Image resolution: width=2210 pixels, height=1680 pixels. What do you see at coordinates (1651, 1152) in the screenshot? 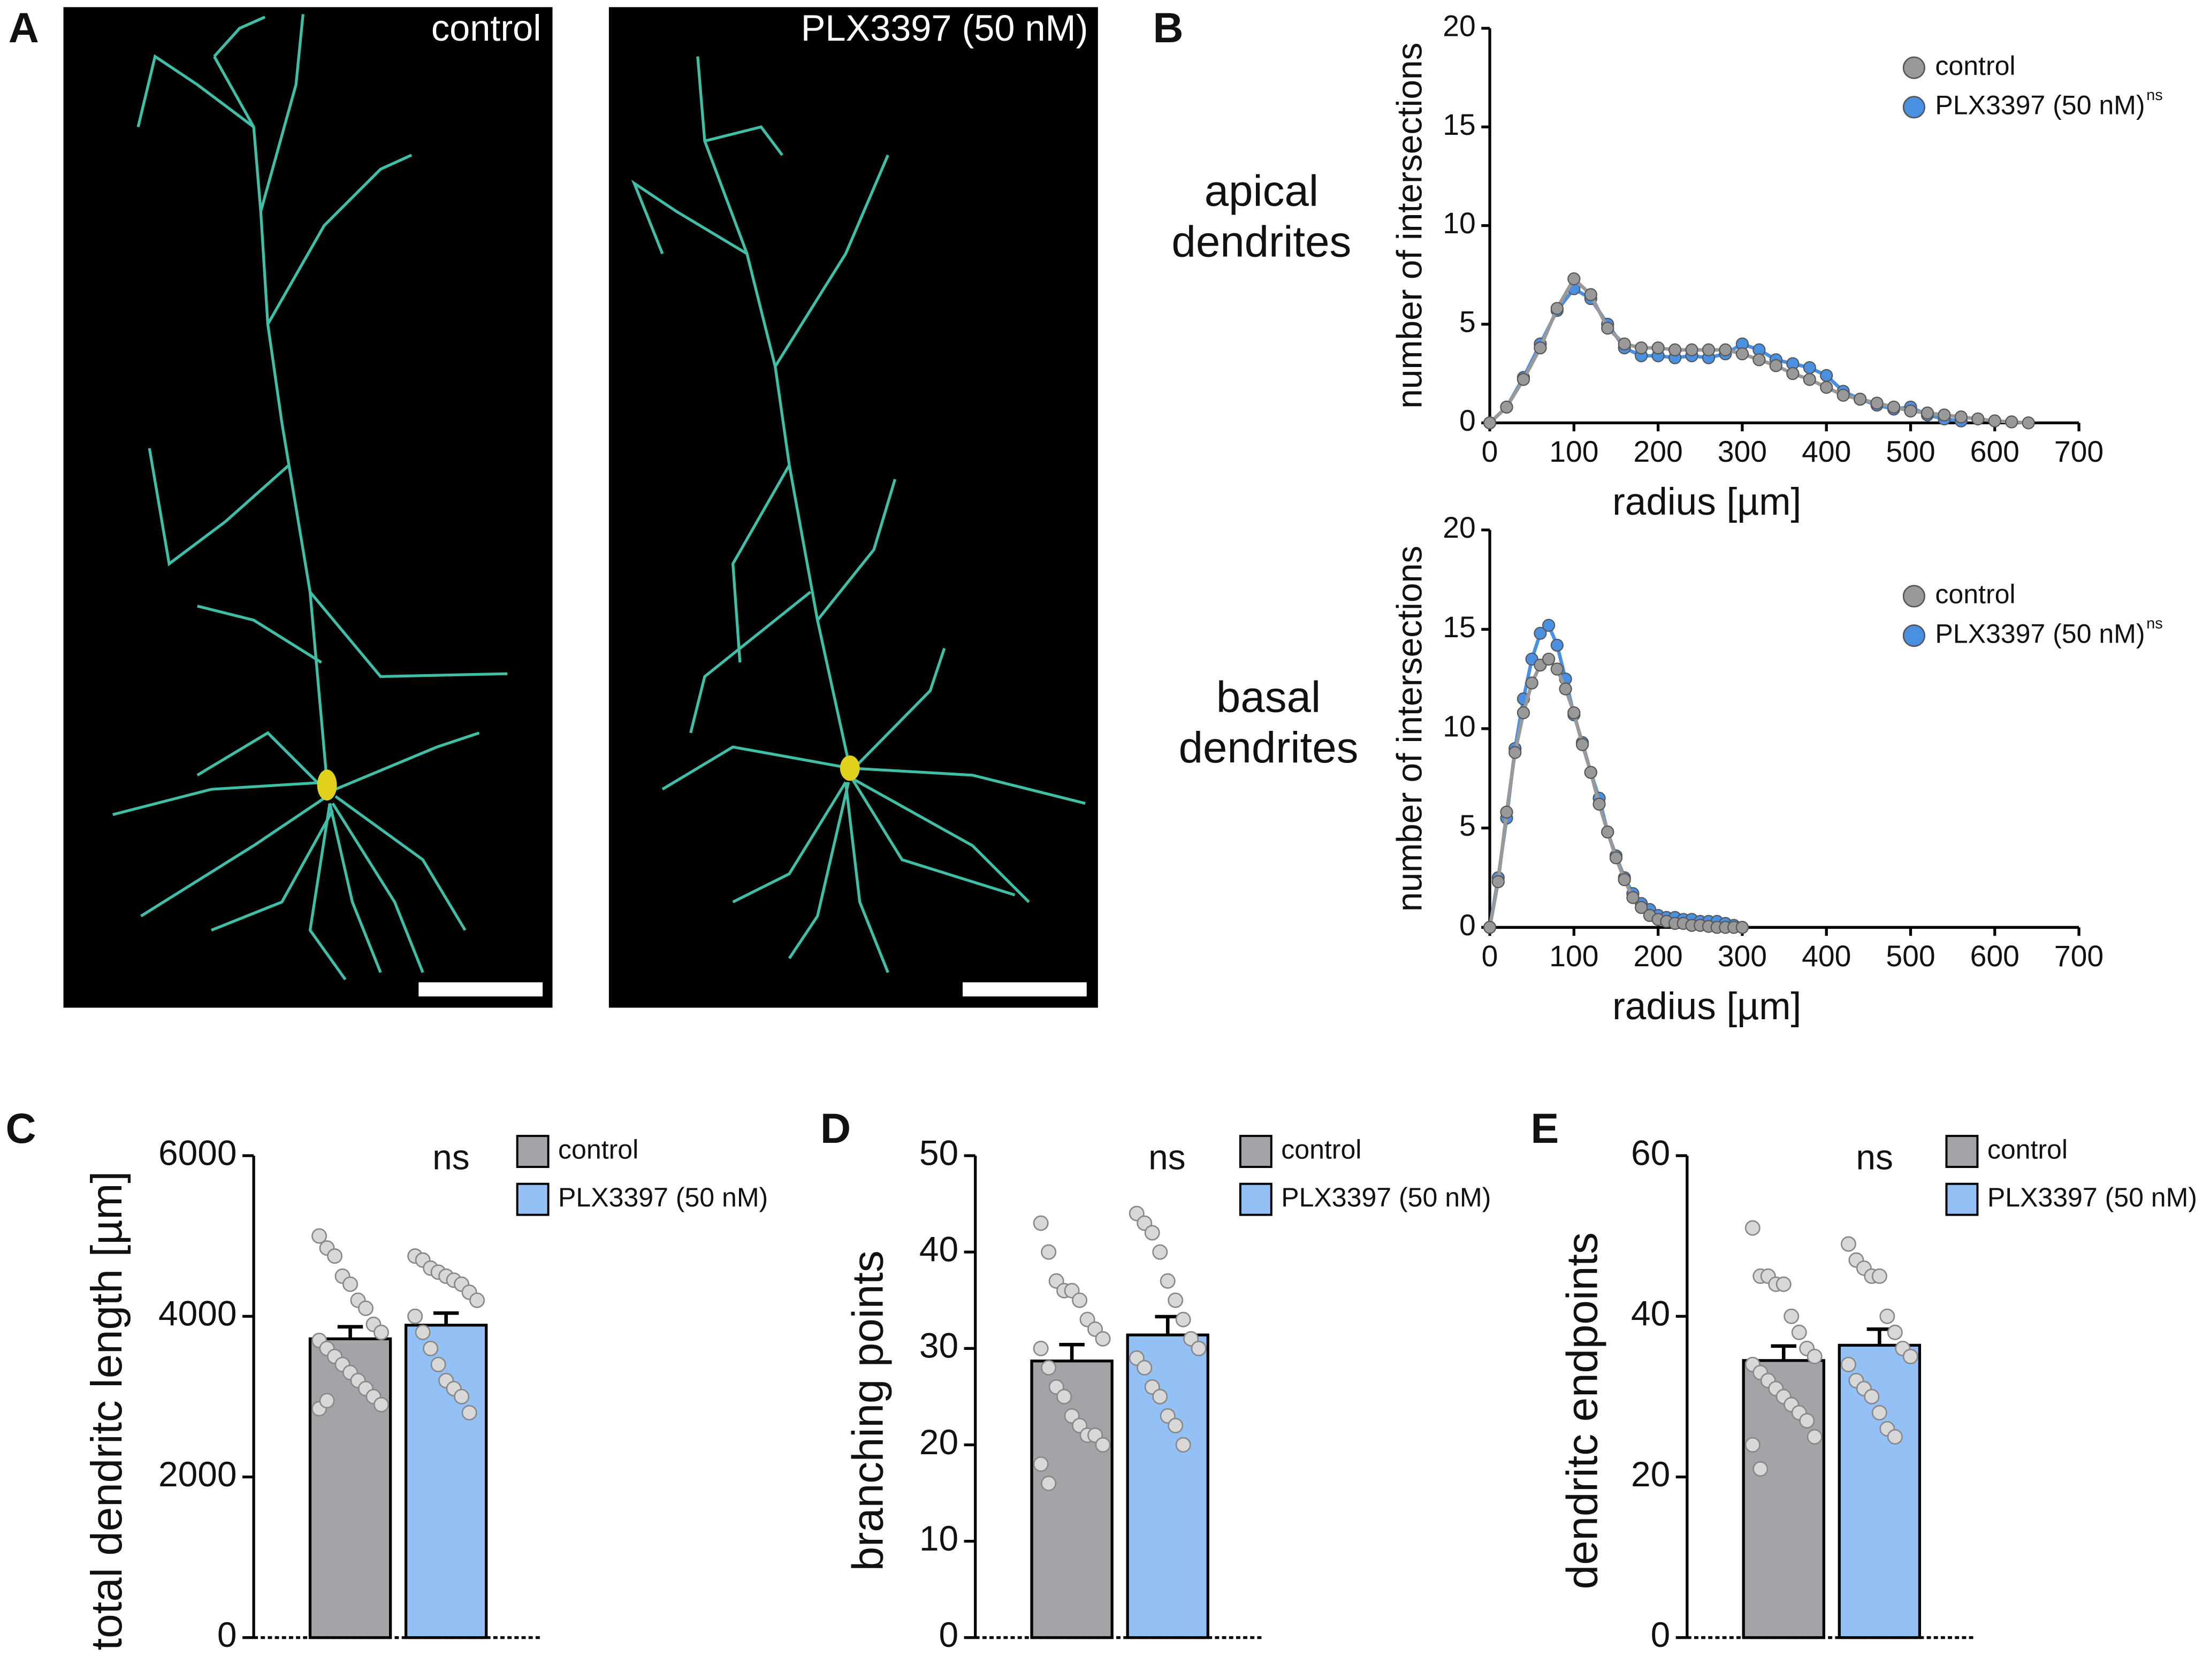
I see `y-tick-label: 60` at bounding box center [1651, 1152].